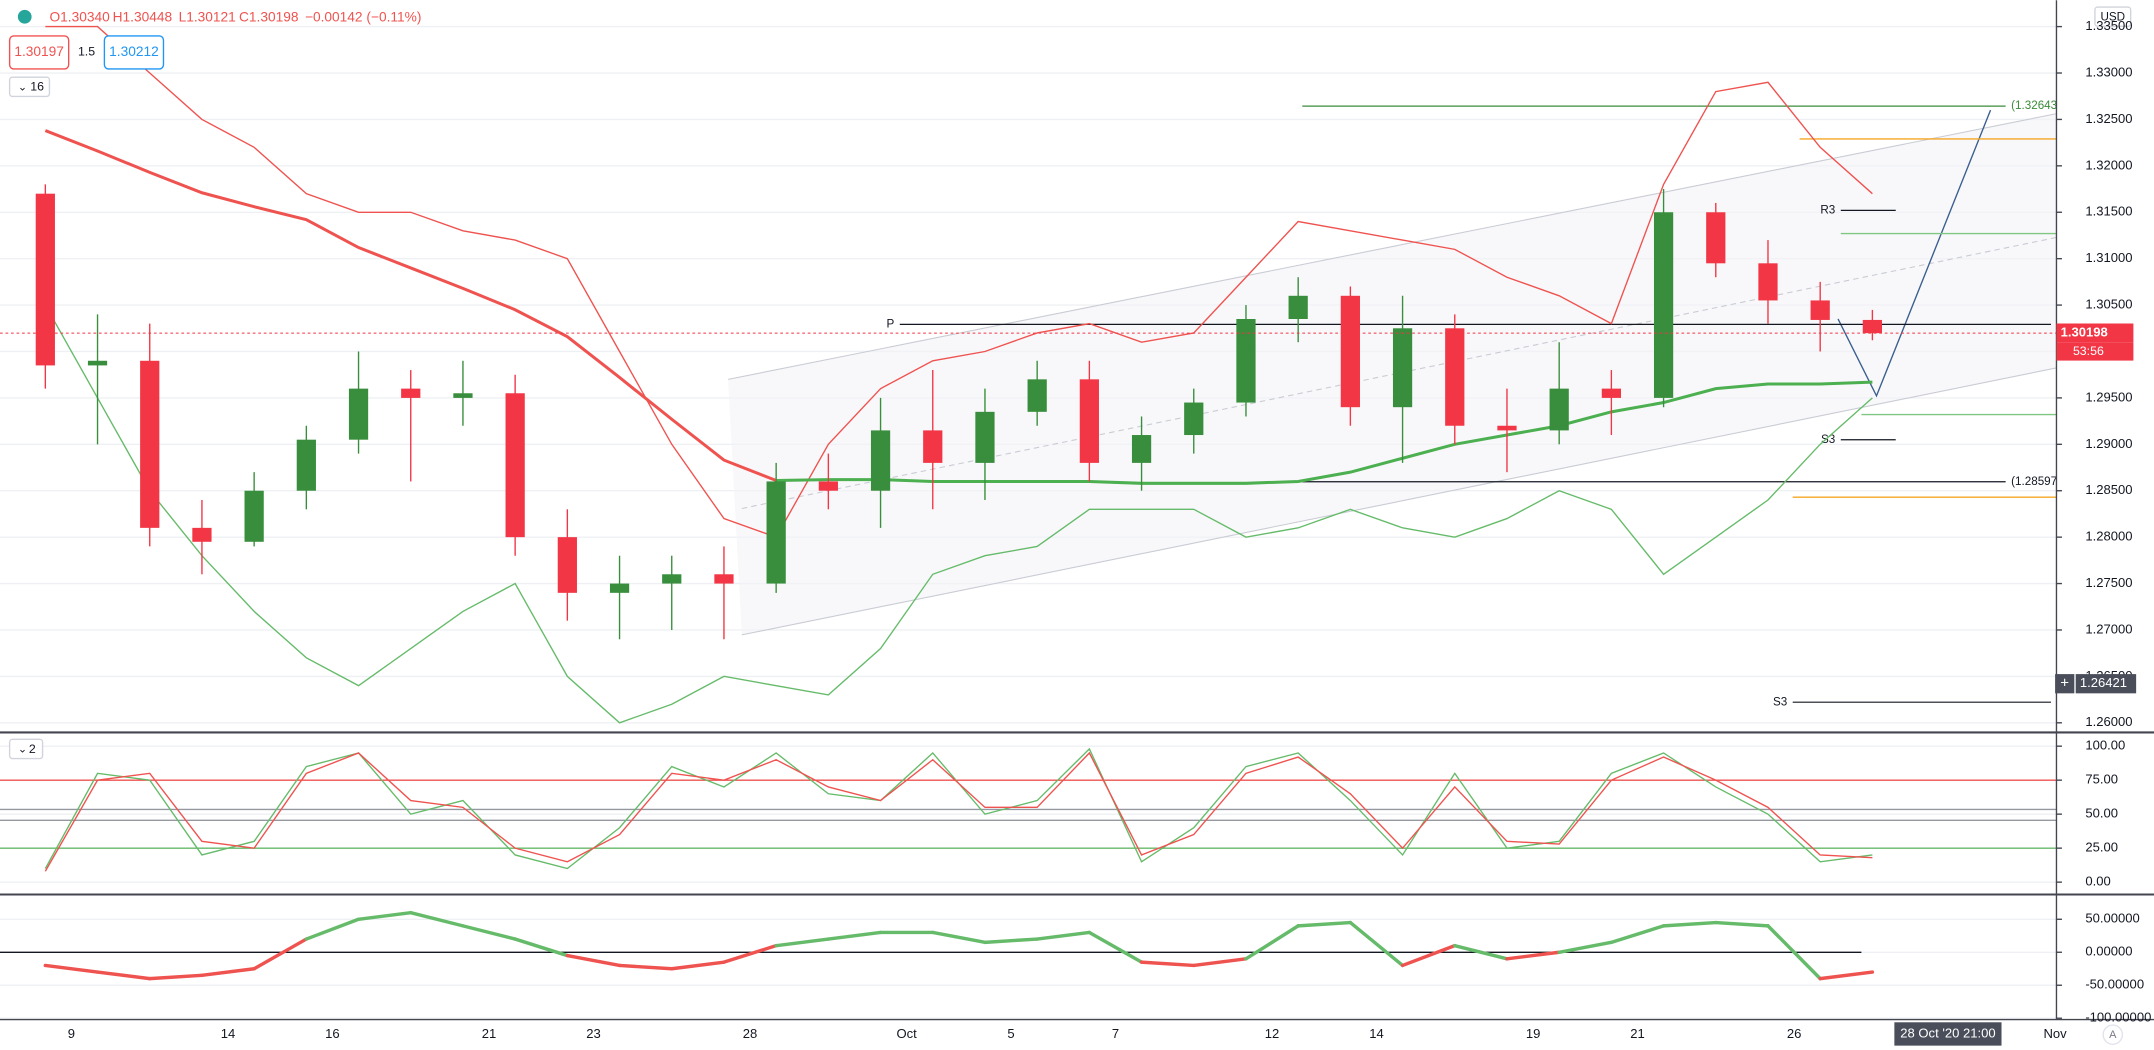  Describe the element at coordinates (1272, 1033) in the screenshot. I see `x-tick-label: 12` at that location.